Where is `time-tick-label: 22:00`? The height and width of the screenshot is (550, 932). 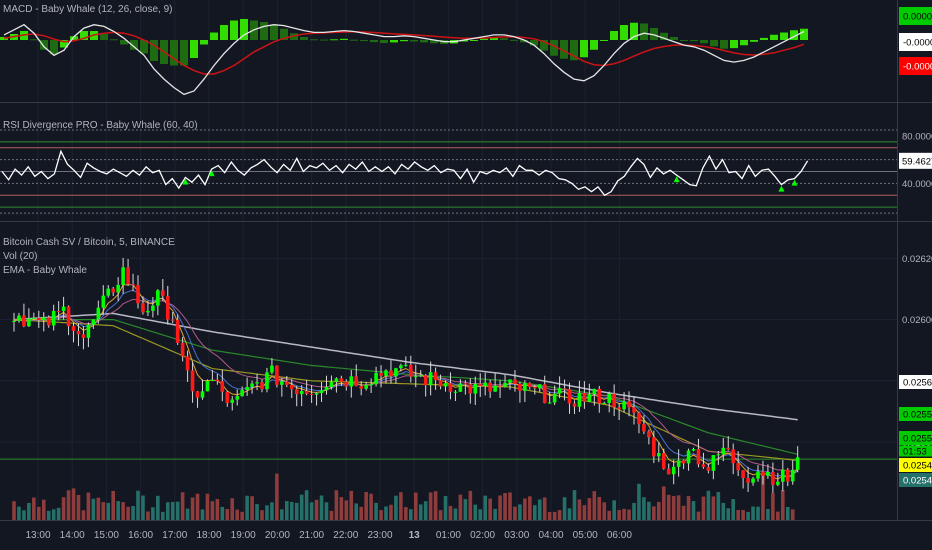
time-tick-label: 22:00 is located at coordinates (345, 535).